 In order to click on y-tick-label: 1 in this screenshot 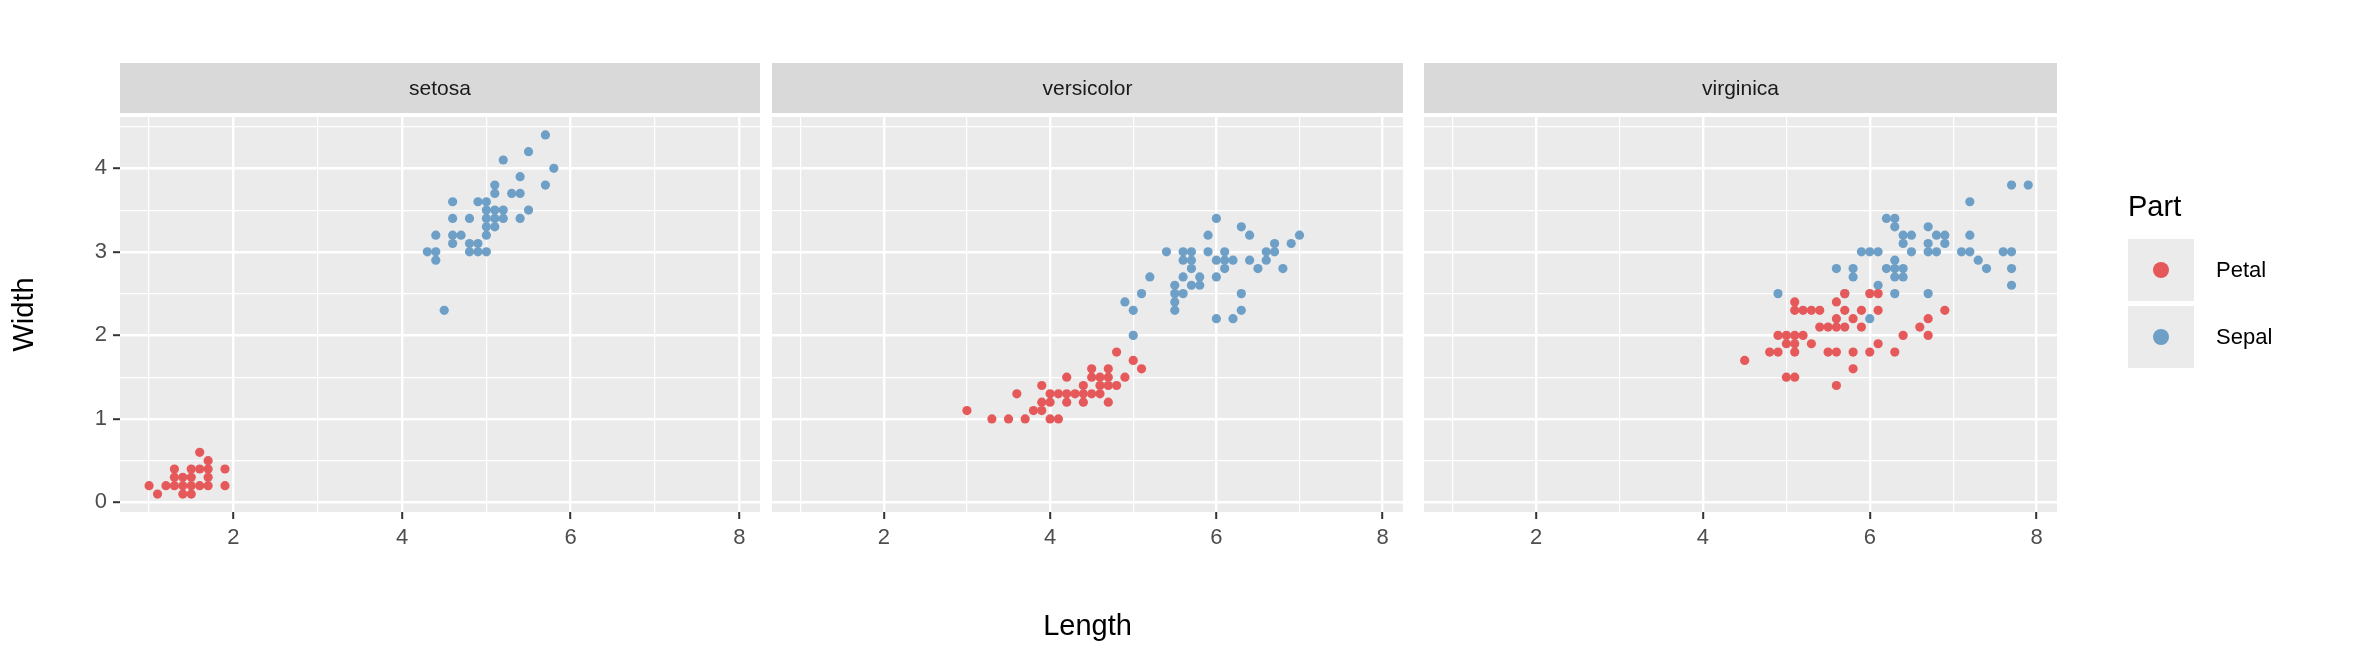, I will do `click(100, 417)`.